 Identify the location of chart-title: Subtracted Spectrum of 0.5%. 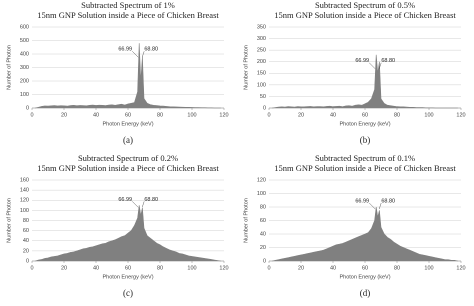
(365, 5).